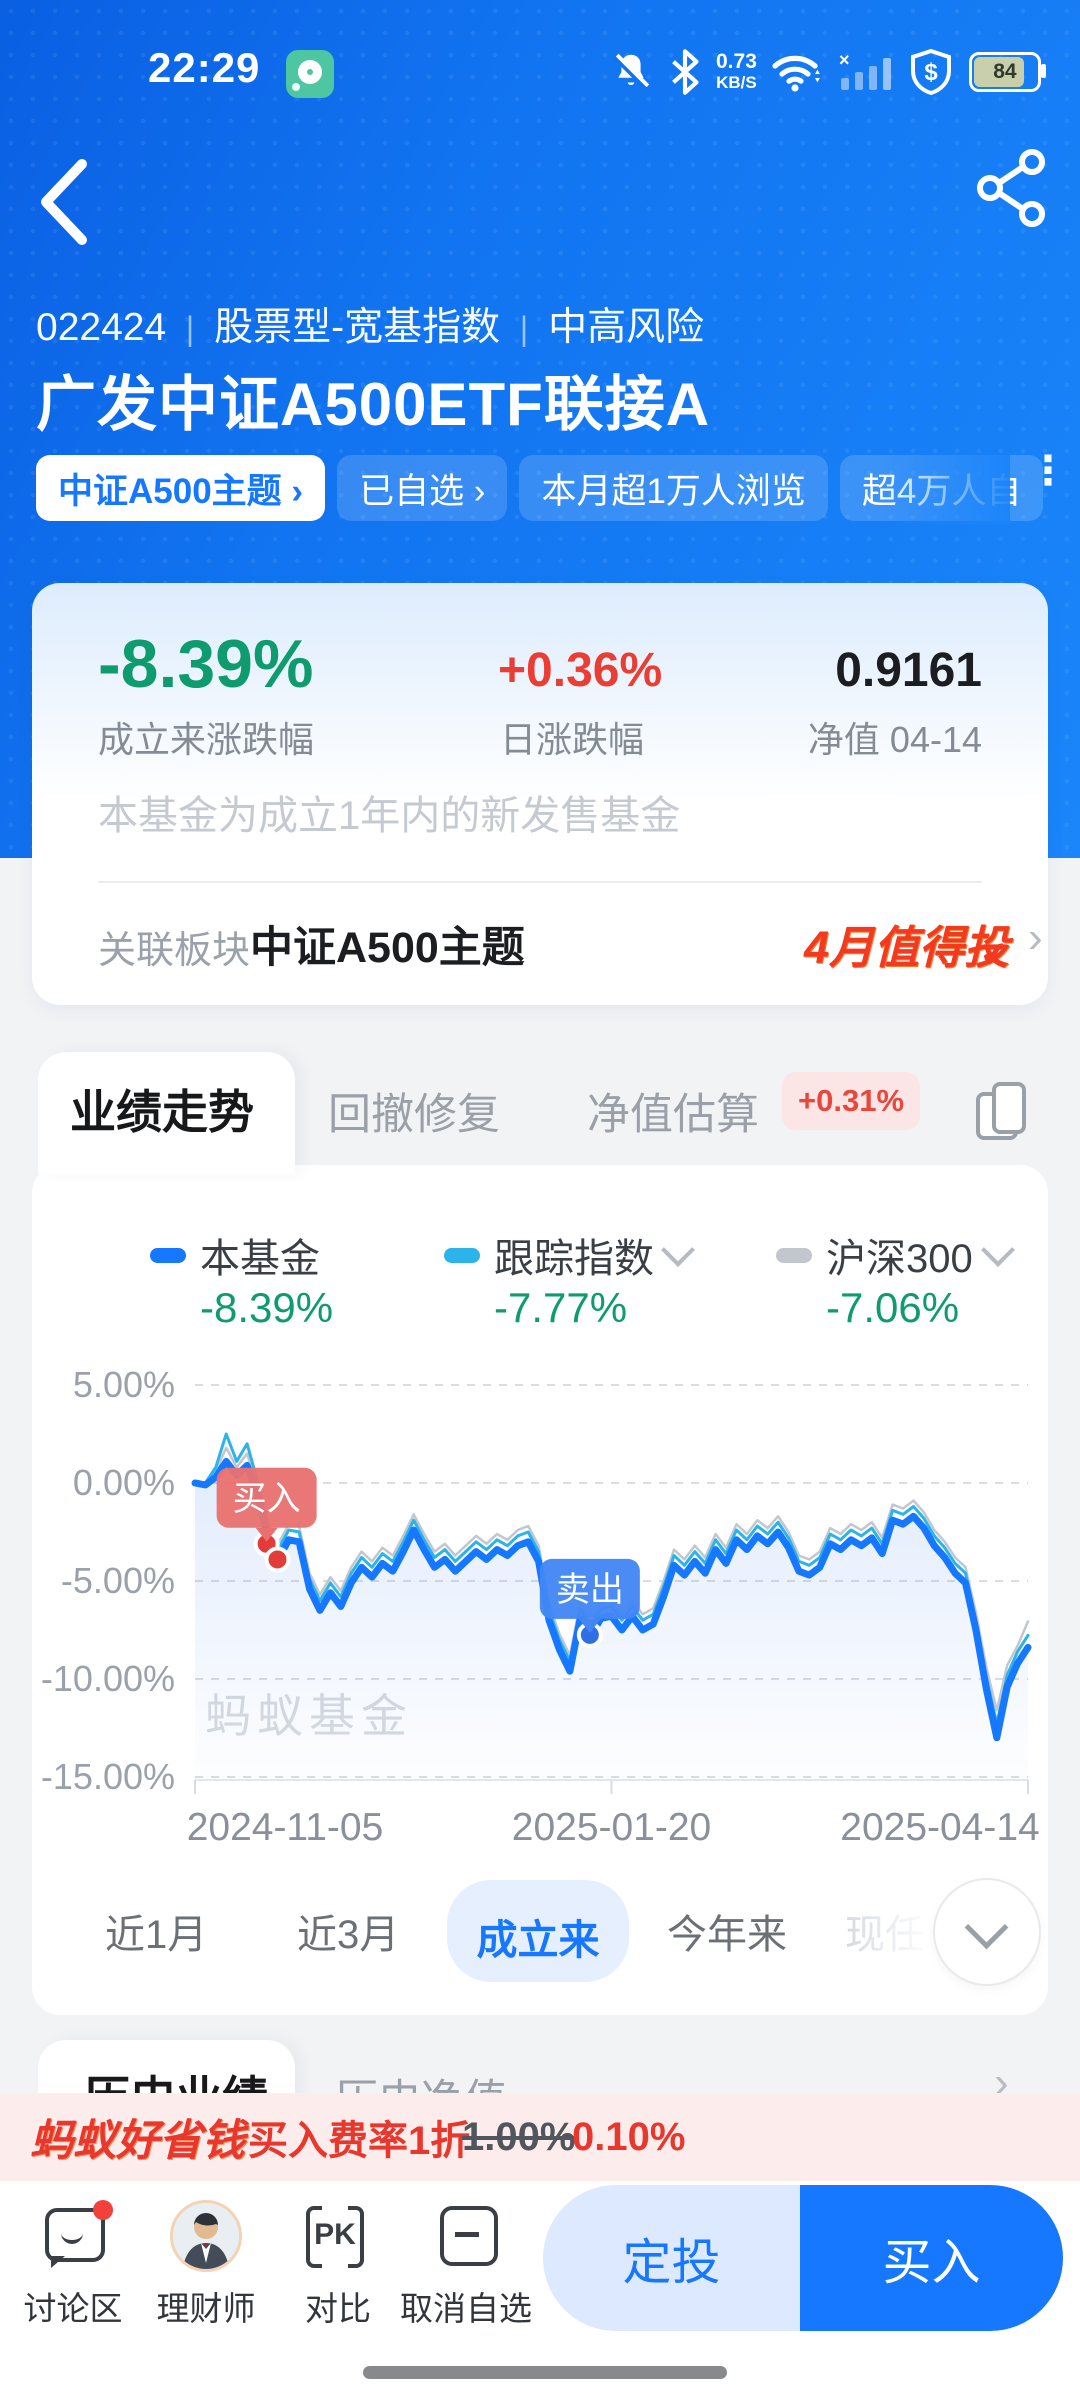 Image resolution: width=1080 pixels, height=2400 pixels. What do you see at coordinates (206, 739) in the screenshot?
I see `since-inception-label: 成立来涨跌幅` at bounding box center [206, 739].